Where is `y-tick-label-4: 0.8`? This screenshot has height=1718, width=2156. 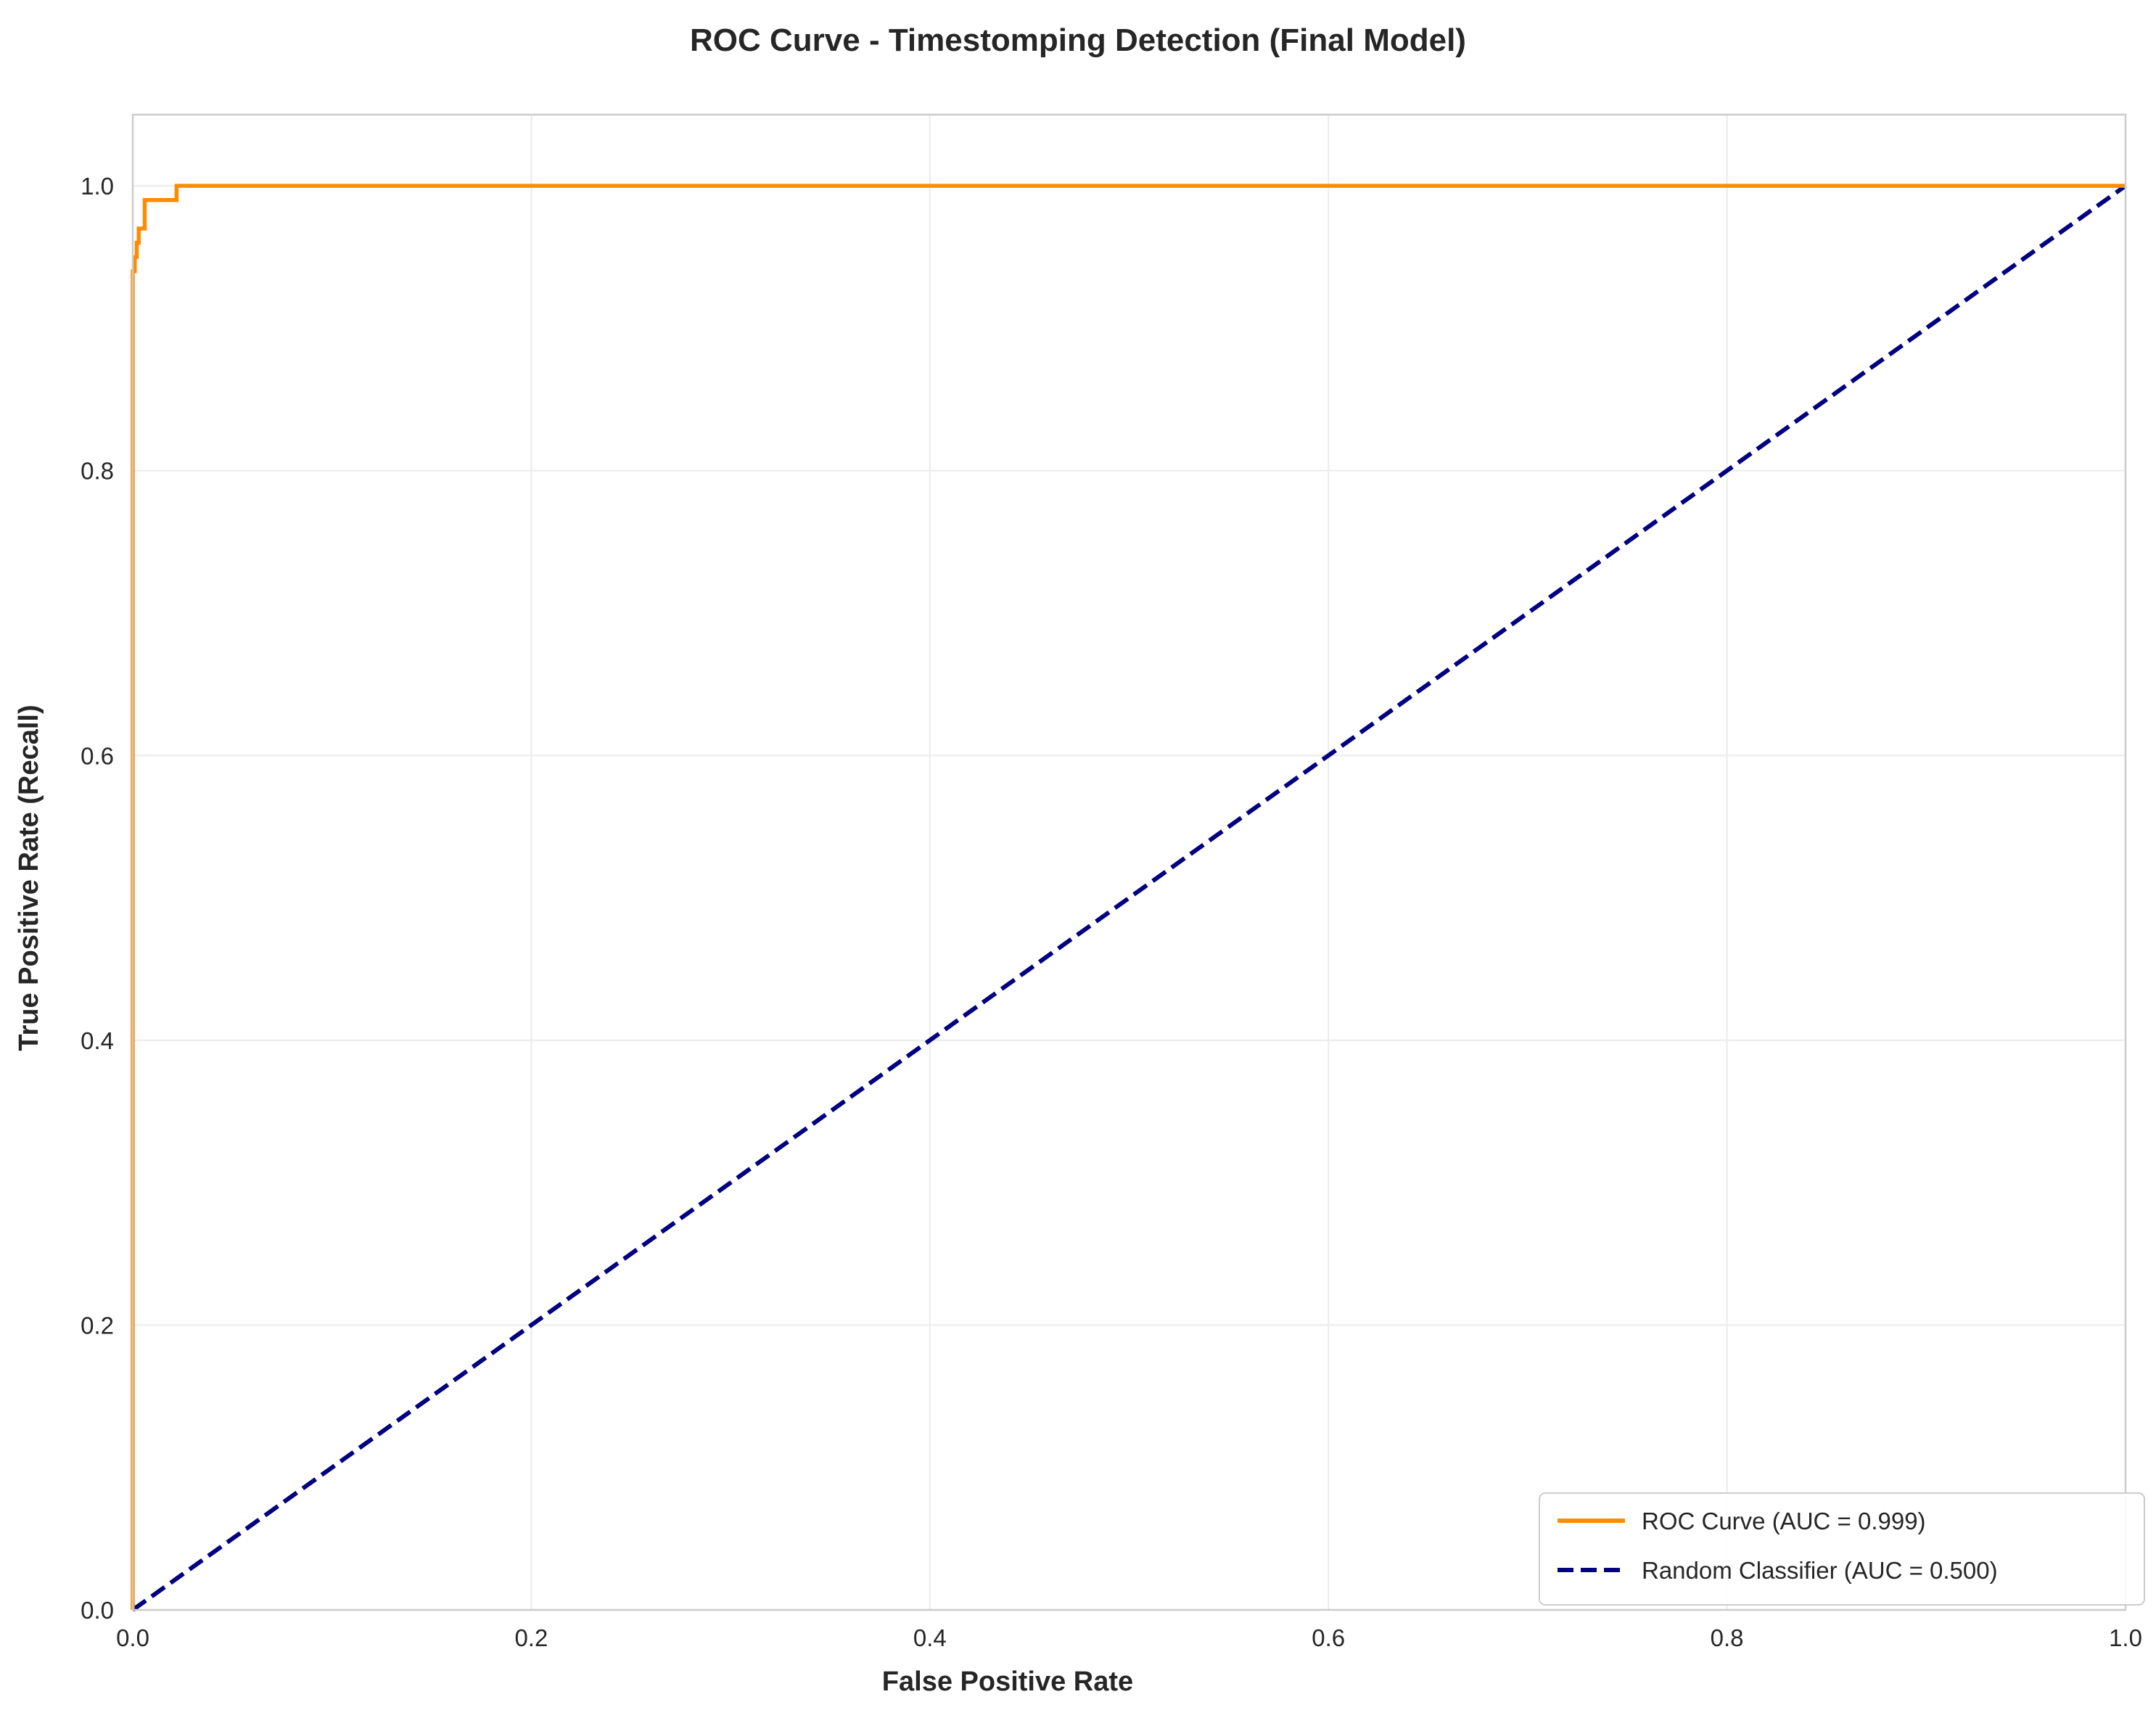
y-tick-label-4: 0.8 is located at coordinates (97, 472).